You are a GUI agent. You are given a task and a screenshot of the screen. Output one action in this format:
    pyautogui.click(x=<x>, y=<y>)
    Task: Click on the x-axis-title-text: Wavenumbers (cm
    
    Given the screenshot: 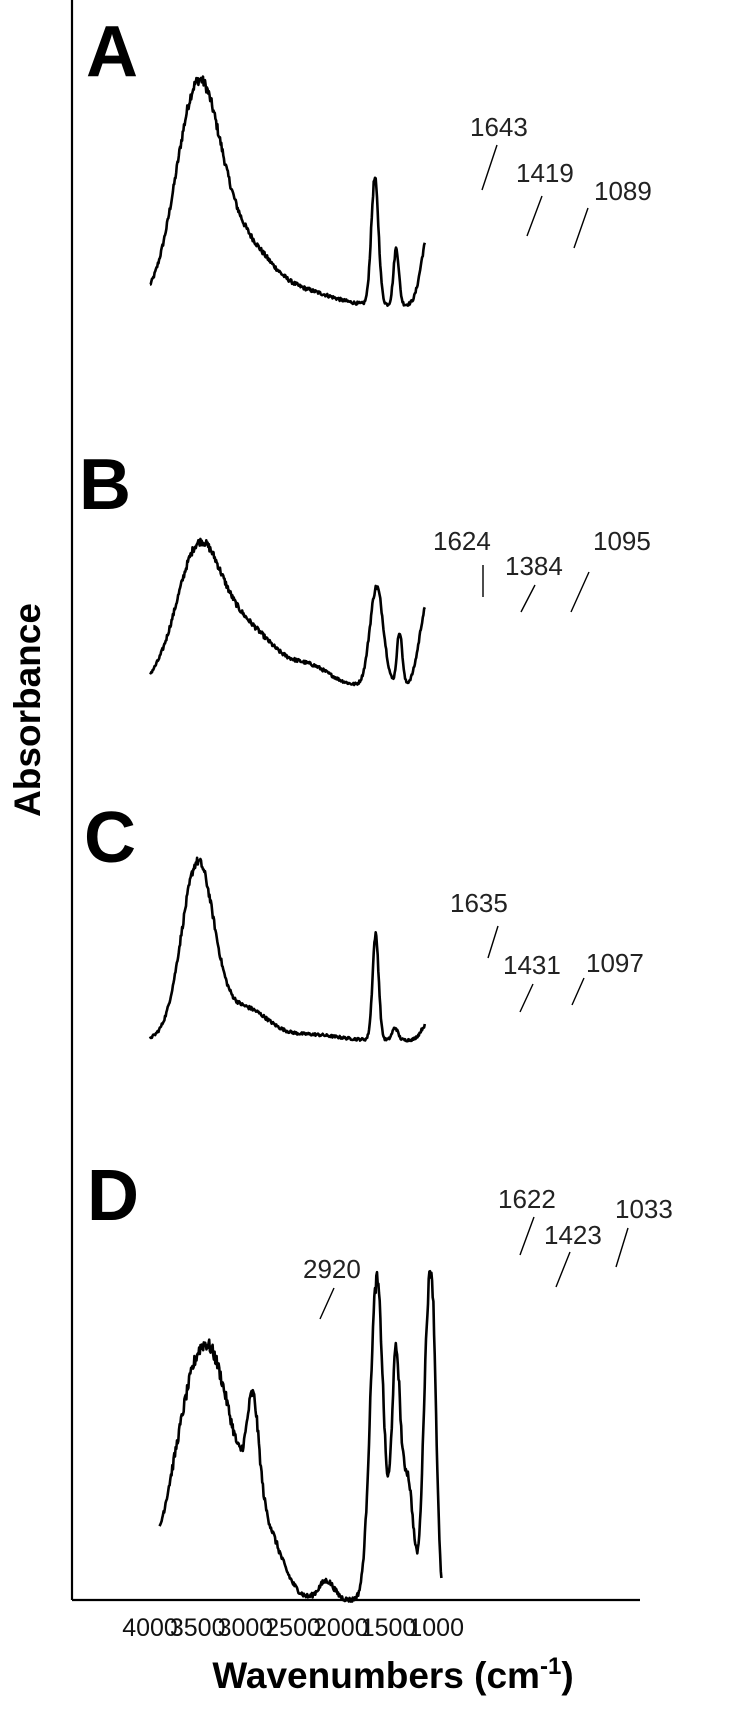 What is the action you would take?
    pyautogui.click(x=376, y=1675)
    